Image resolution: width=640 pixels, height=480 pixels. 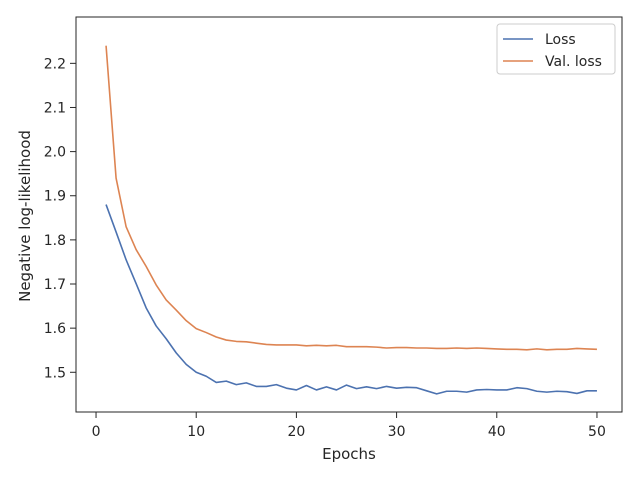 I want to click on y-tick-label: 1.8, so click(x=55, y=241).